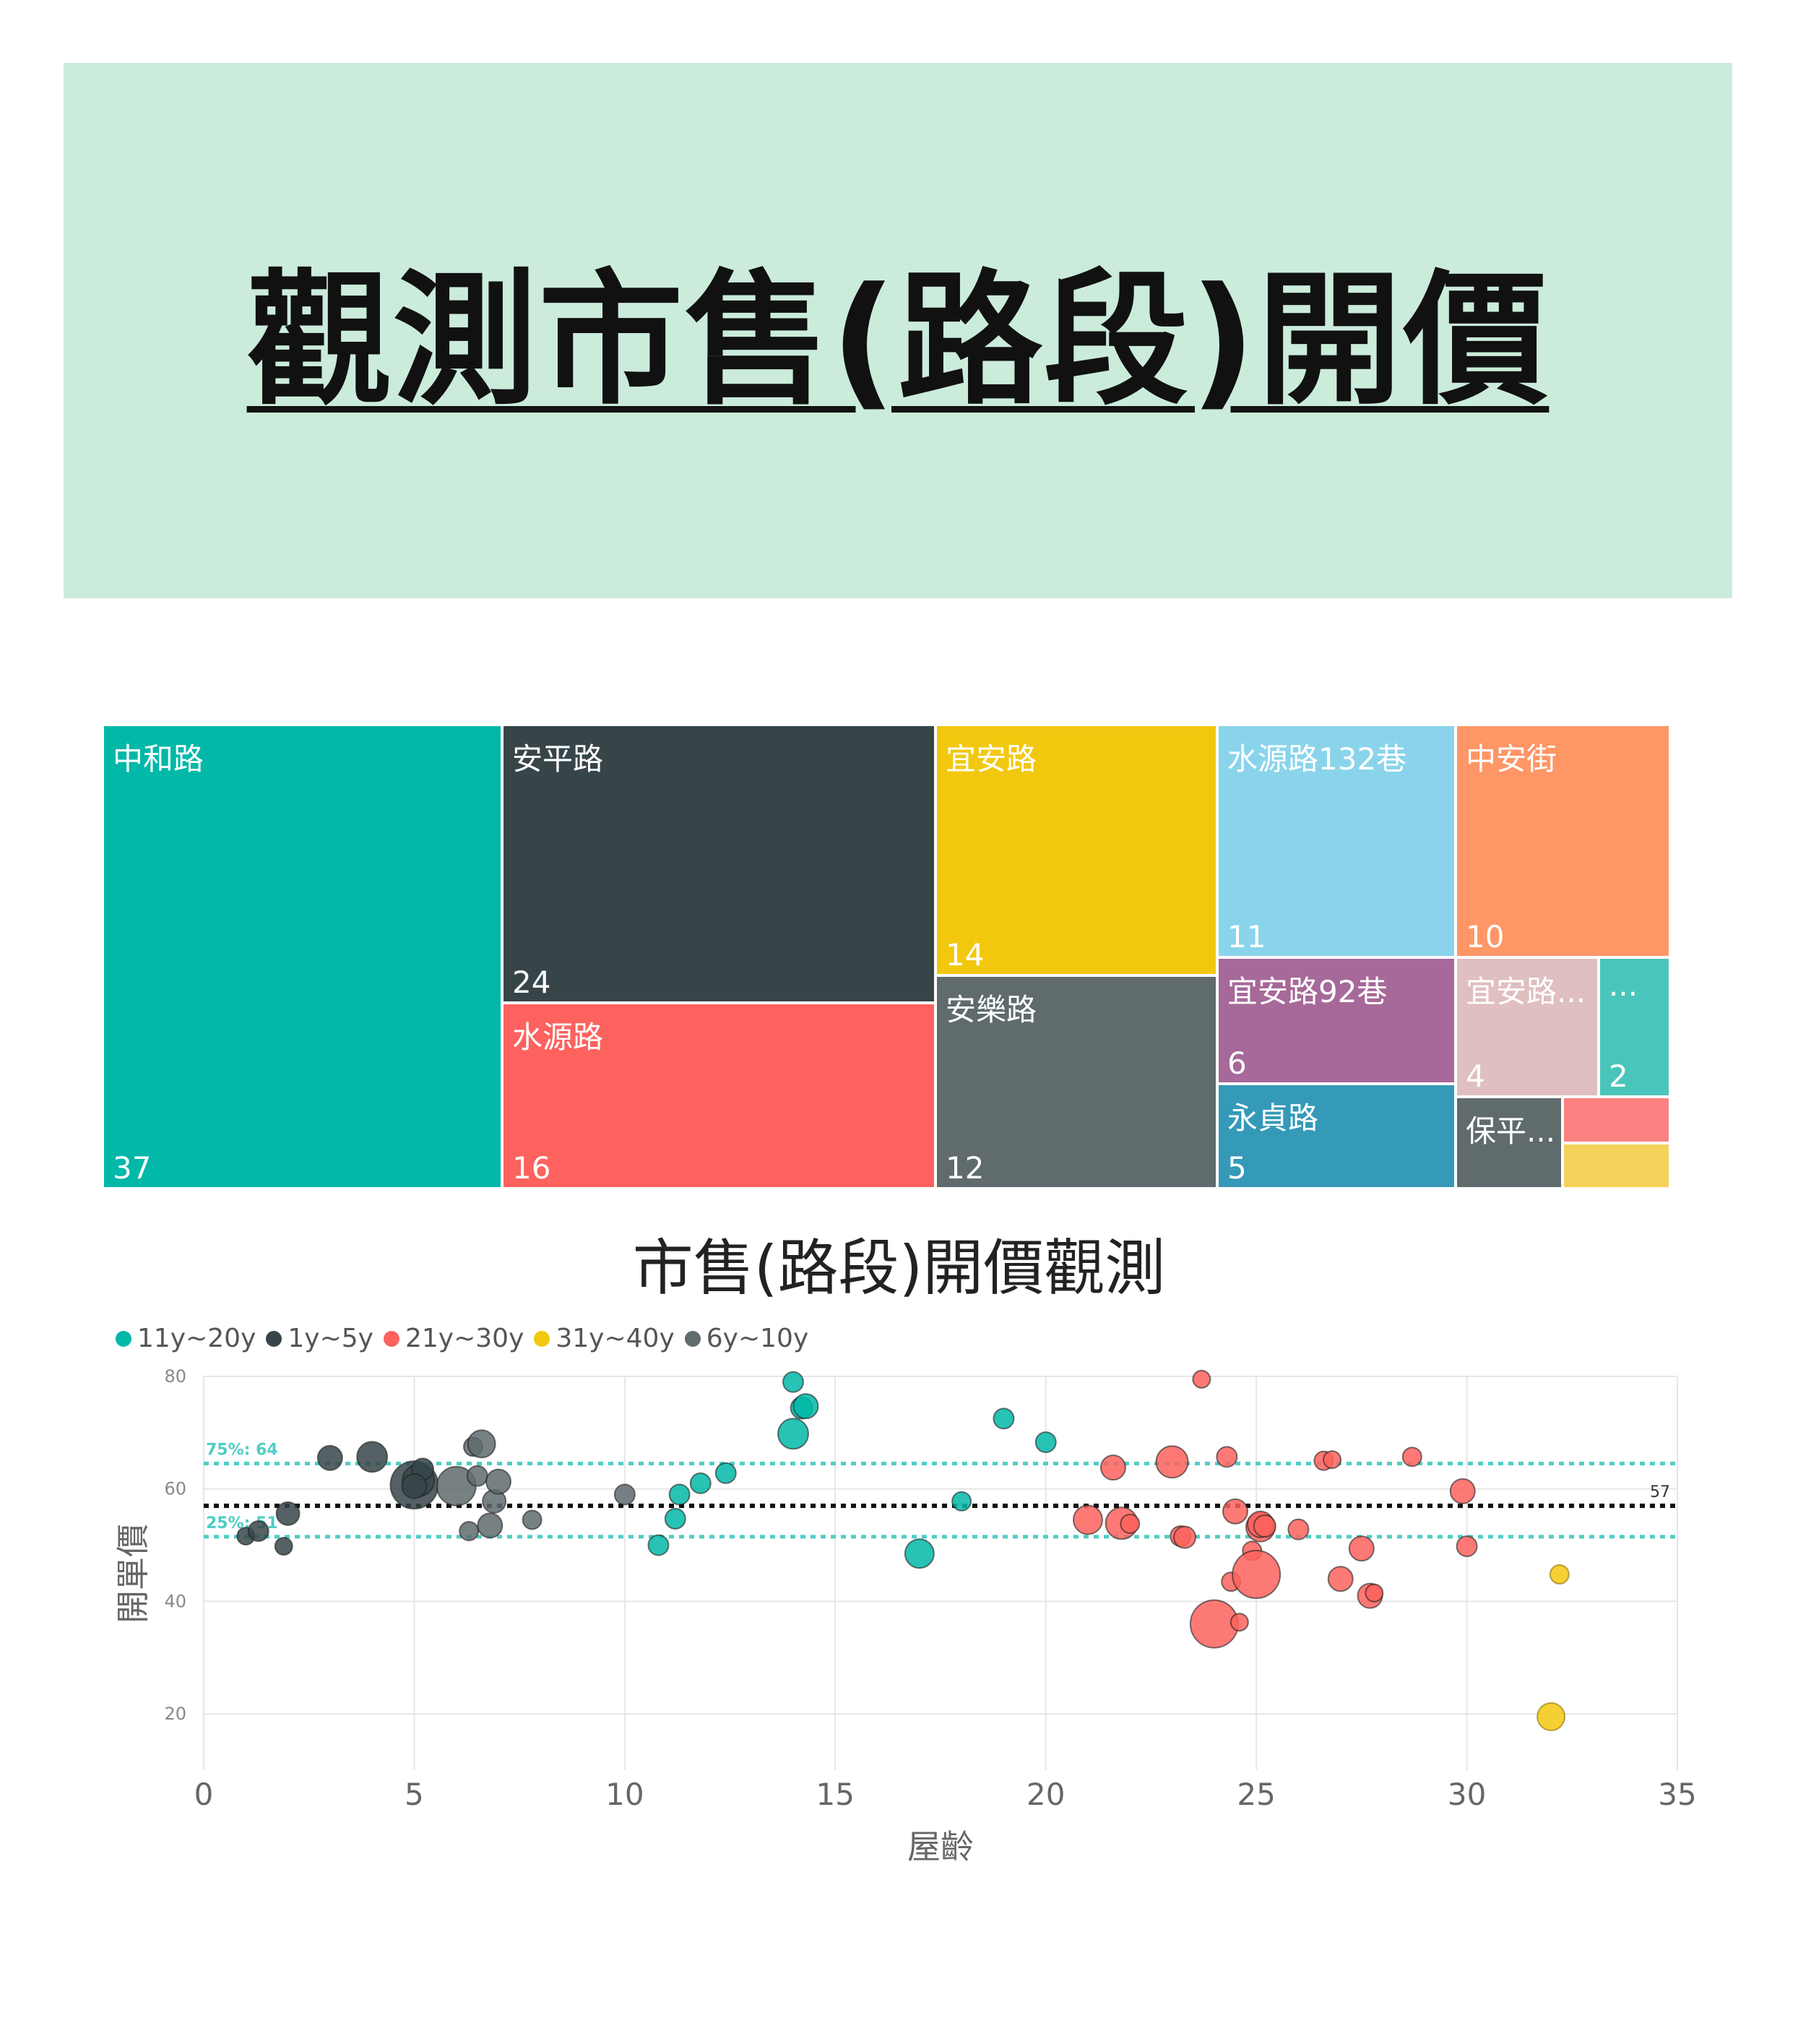 The width and height of the screenshot is (1798, 2044). Describe the element at coordinates (1273, 1118) in the screenshot. I see `treemap-tile-label: 永貞路` at that location.